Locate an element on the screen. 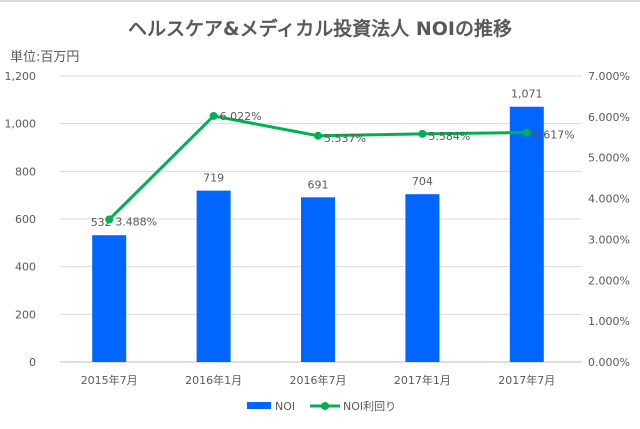 This screenshot has height=429, width=640. category-label: 2017年1月 is located at coordinates (422, 380).